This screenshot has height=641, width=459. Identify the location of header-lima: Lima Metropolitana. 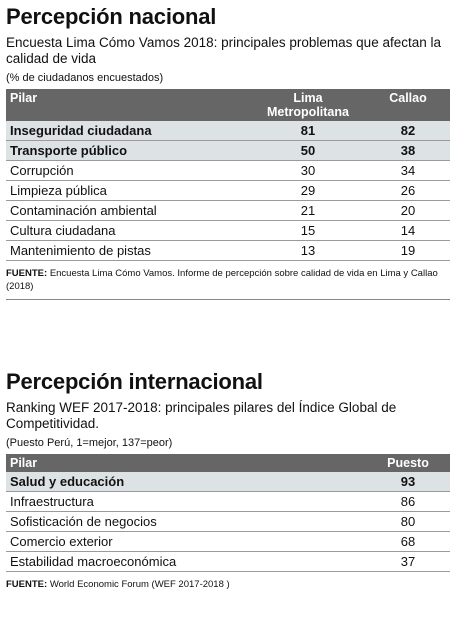
(308, 105).